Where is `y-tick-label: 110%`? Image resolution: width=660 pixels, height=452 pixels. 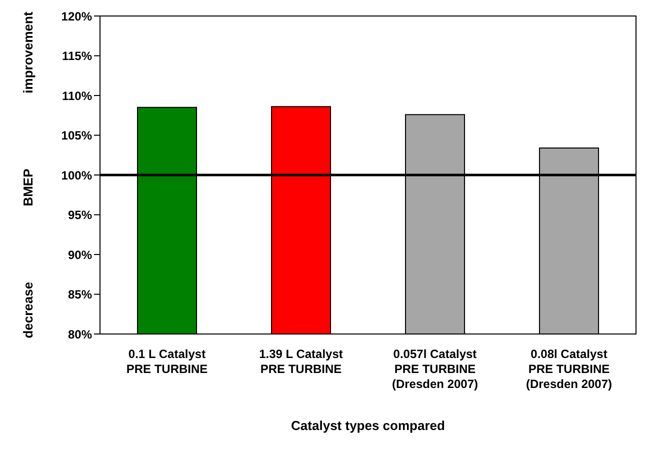 y-tick-label: 110% is located at coordinates (77, 95).